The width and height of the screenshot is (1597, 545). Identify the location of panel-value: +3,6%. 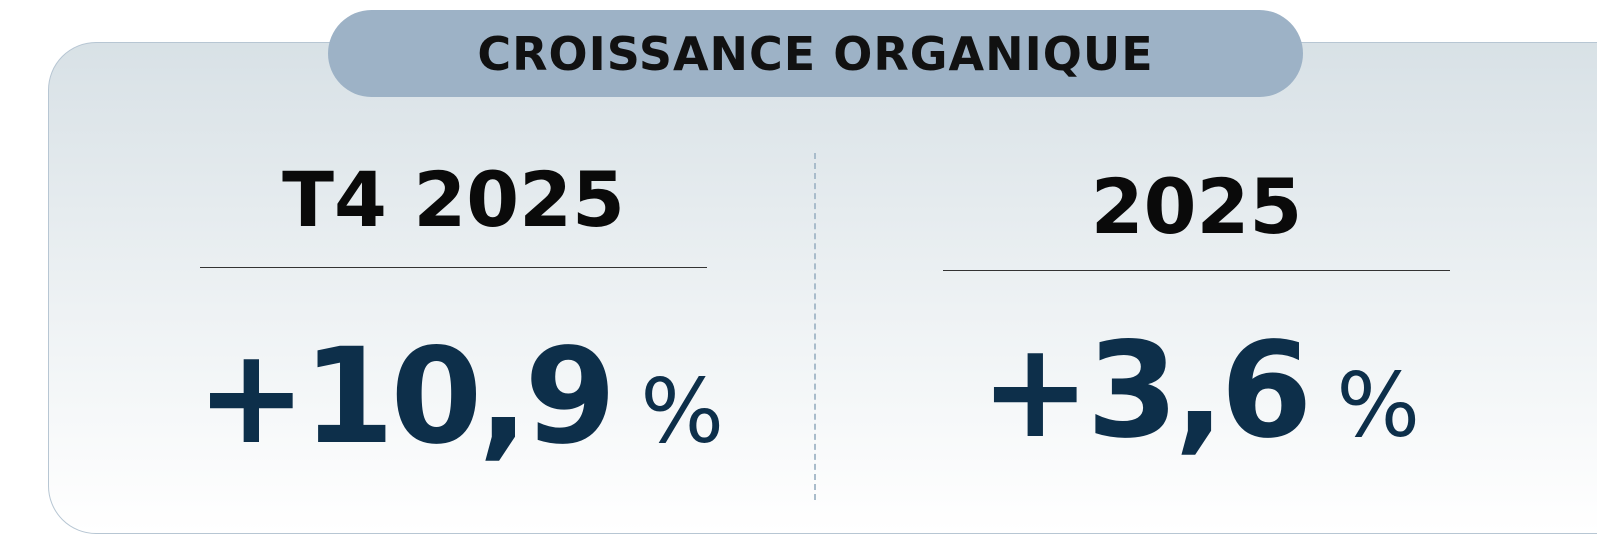
(1200, 391).